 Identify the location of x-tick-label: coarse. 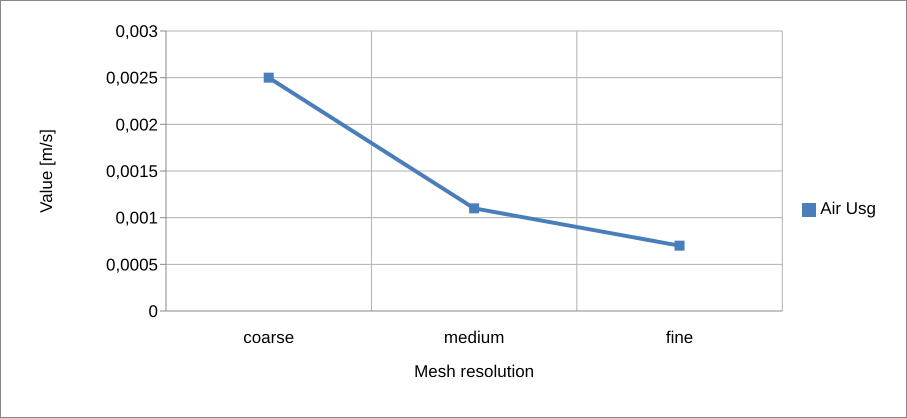
(268, 338).